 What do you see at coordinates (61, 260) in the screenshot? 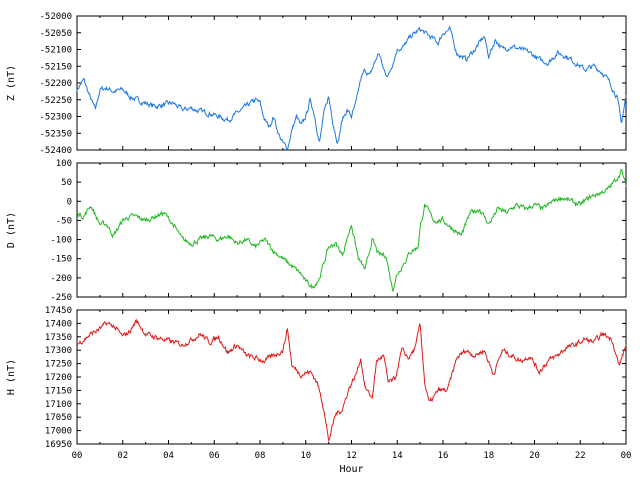
I see `y-tick-label-d: -150` at bounding box center [61, 260].